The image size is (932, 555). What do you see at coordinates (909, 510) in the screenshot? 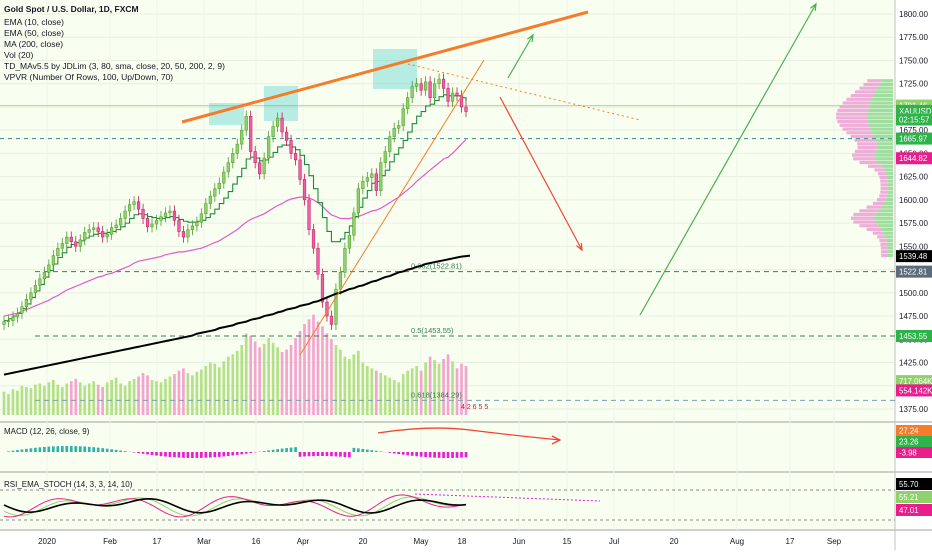
I see `rsi-badge-label: 47.01` at bounding box center [909, 510].